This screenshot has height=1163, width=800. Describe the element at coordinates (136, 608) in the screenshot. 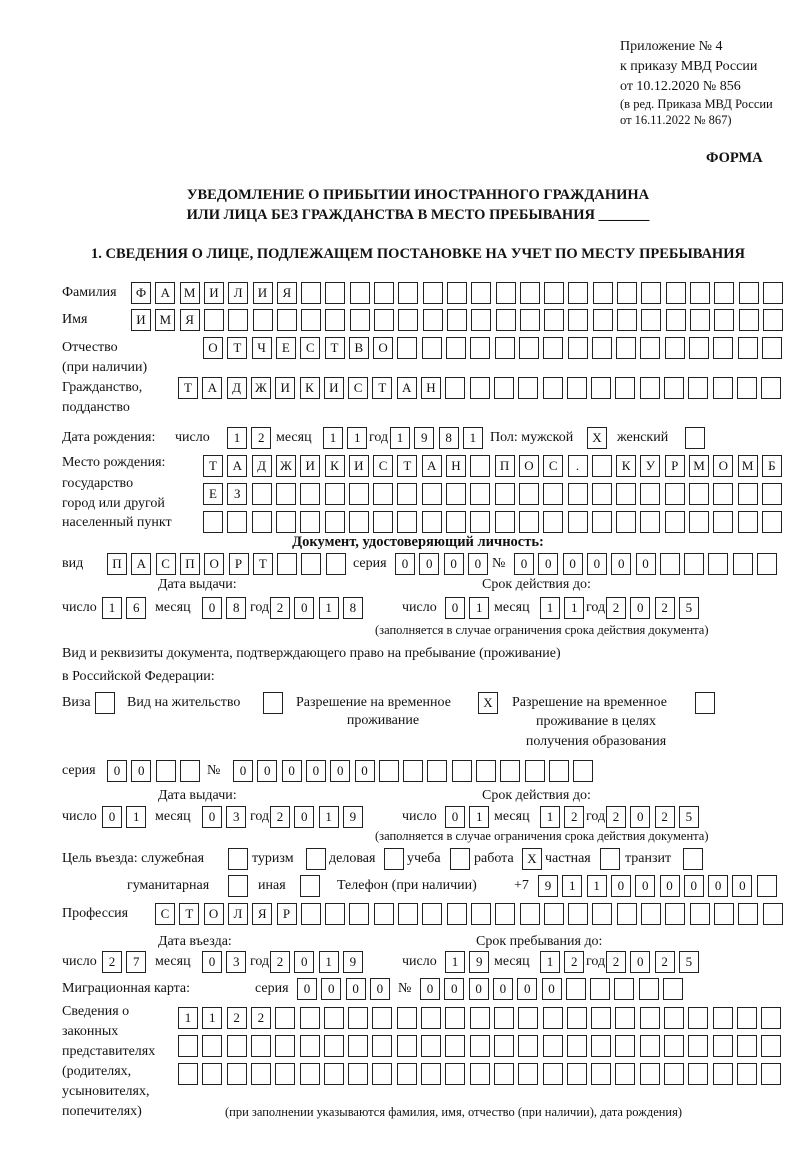

I see `char-cell: 6` at that location.